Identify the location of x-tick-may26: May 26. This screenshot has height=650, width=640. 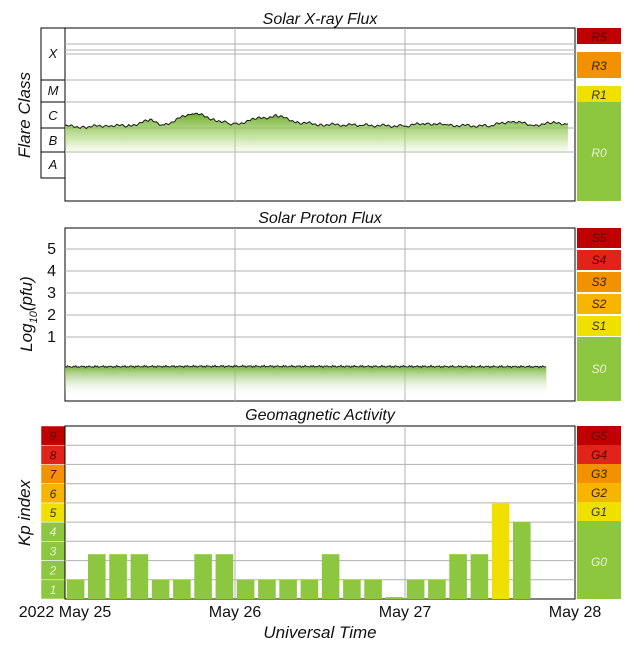
(235, 612).